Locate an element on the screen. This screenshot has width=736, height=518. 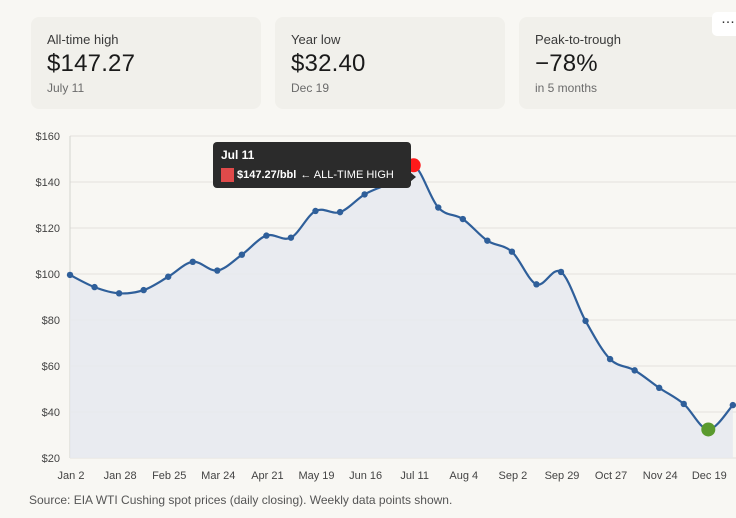
y-tick-label: $40 is located at coordinates (51, 413).